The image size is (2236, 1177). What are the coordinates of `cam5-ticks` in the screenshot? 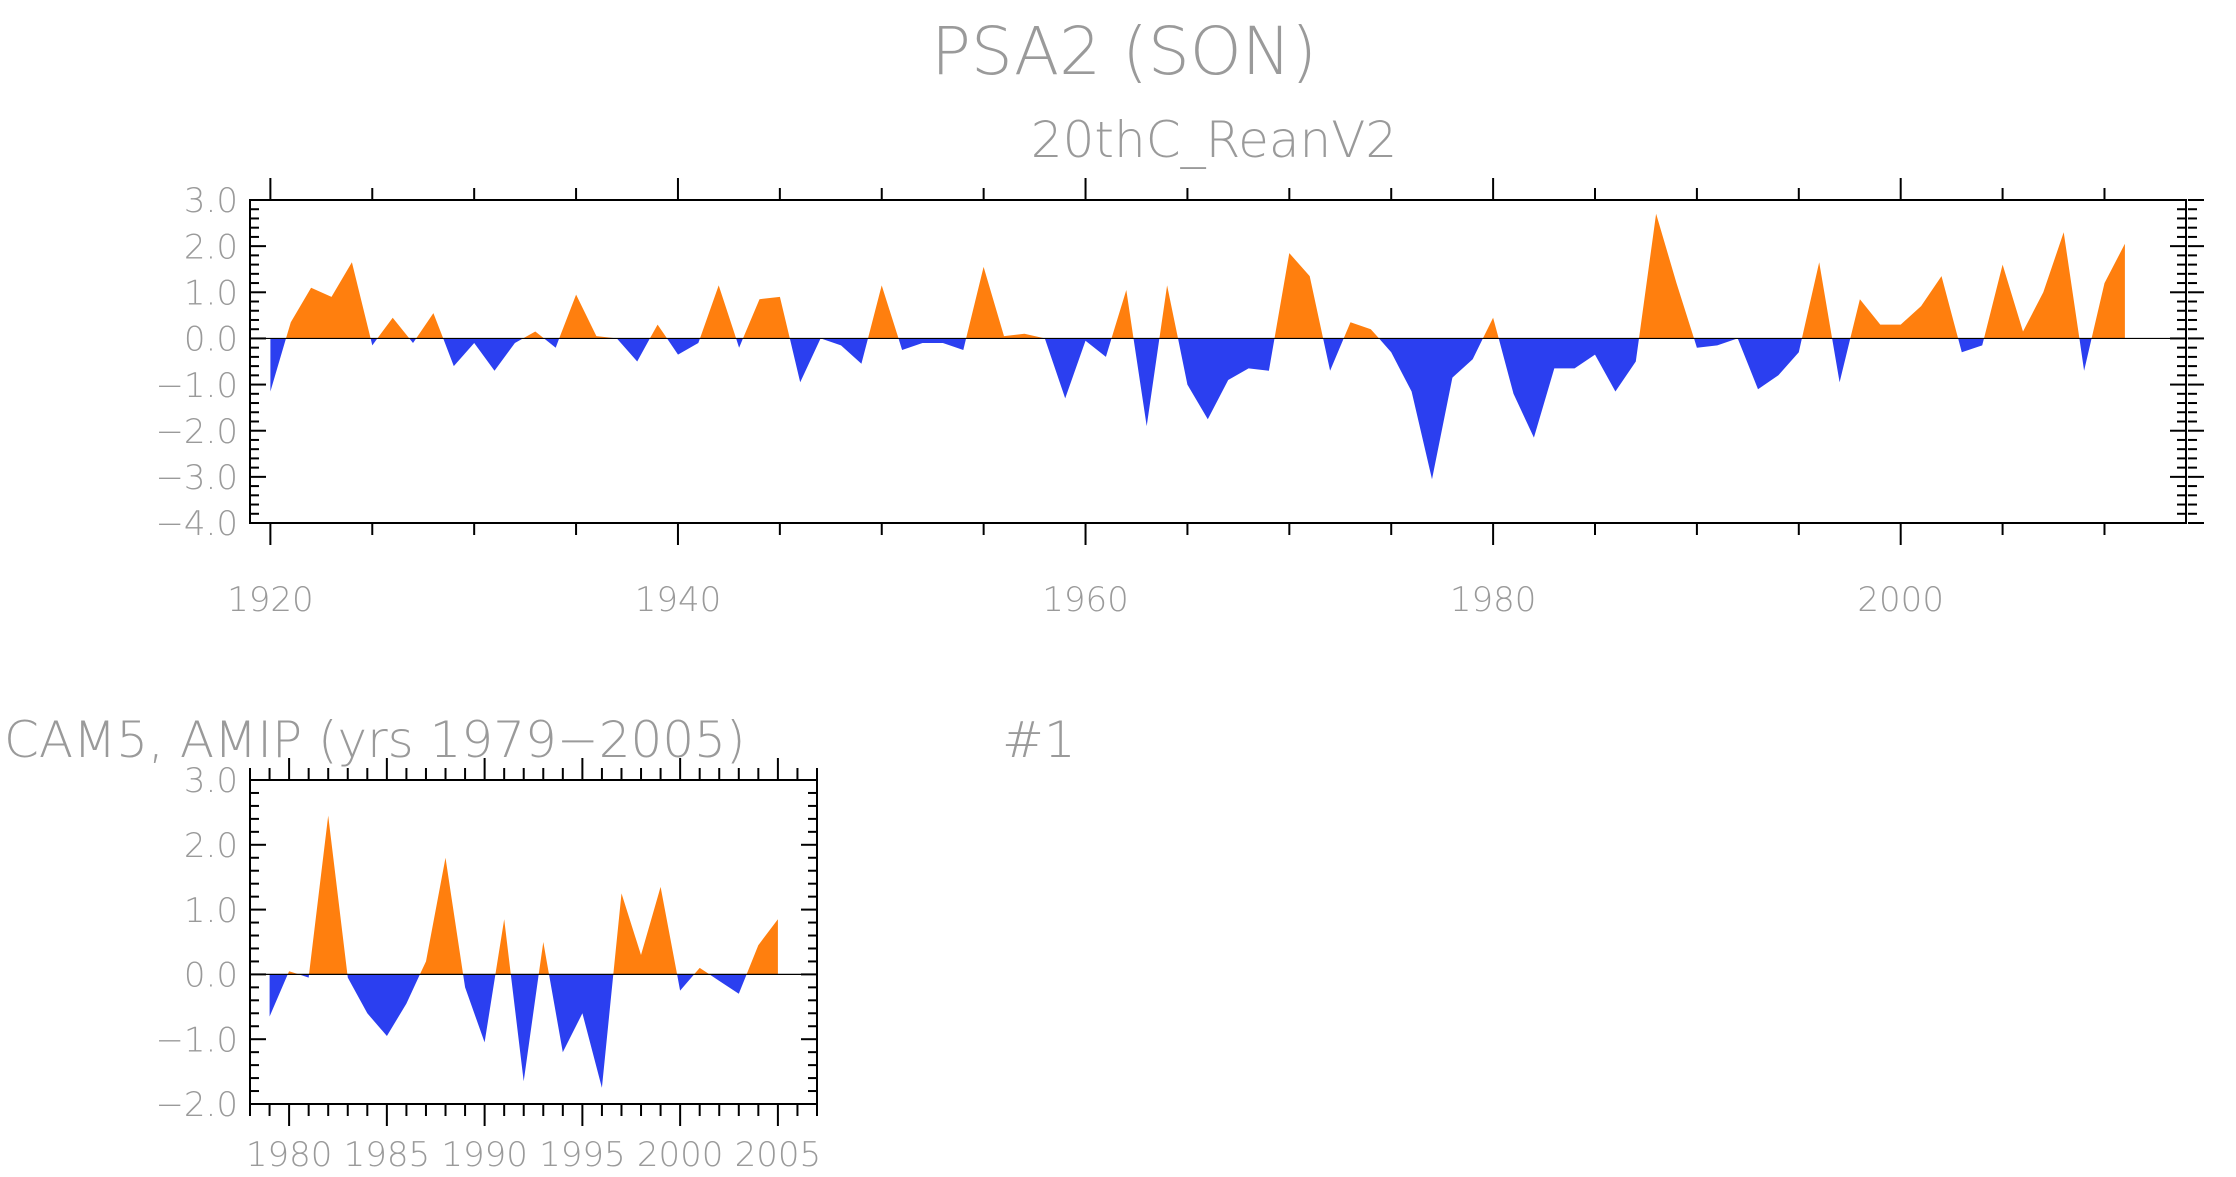 It's located at (533, 942).